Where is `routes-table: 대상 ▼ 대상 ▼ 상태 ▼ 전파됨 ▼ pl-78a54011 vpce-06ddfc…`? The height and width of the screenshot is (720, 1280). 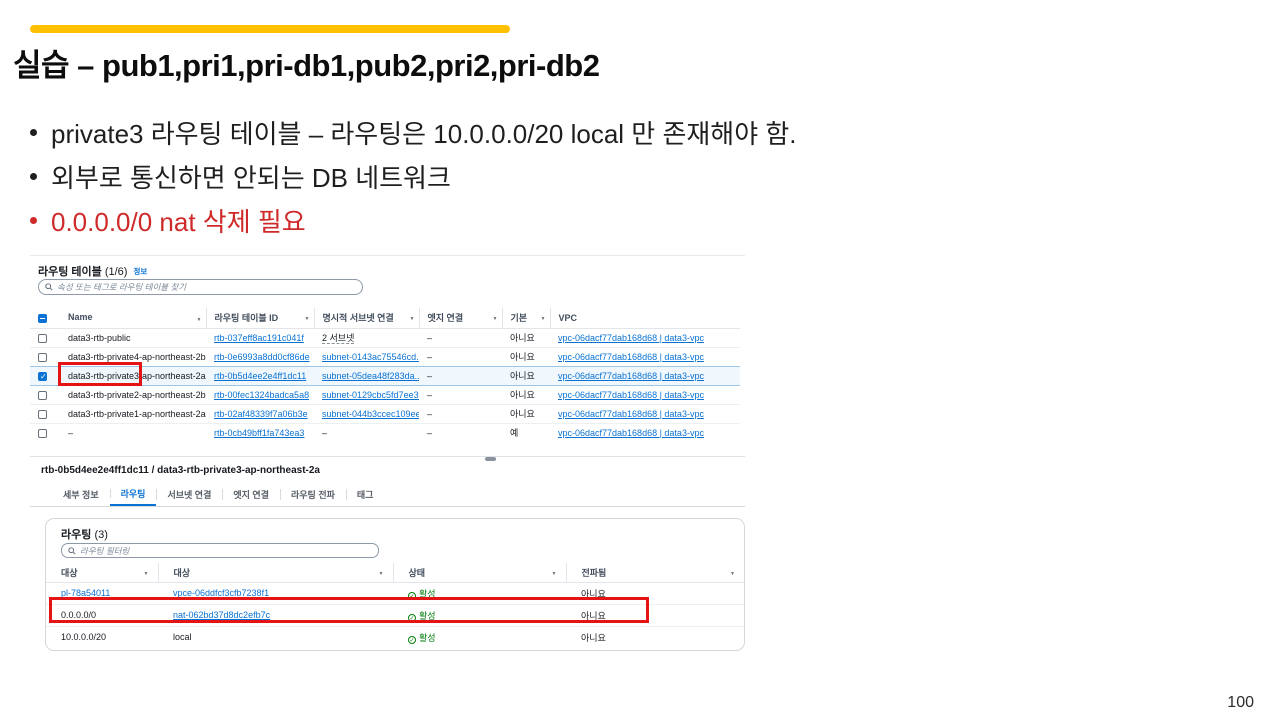
routes-table: 대상 ▼ 대상 ▼ 상태 ▼ 전파됨 ▼ pl-78a54011 vpce-06ddfc… is located at coordinates (395, 605).